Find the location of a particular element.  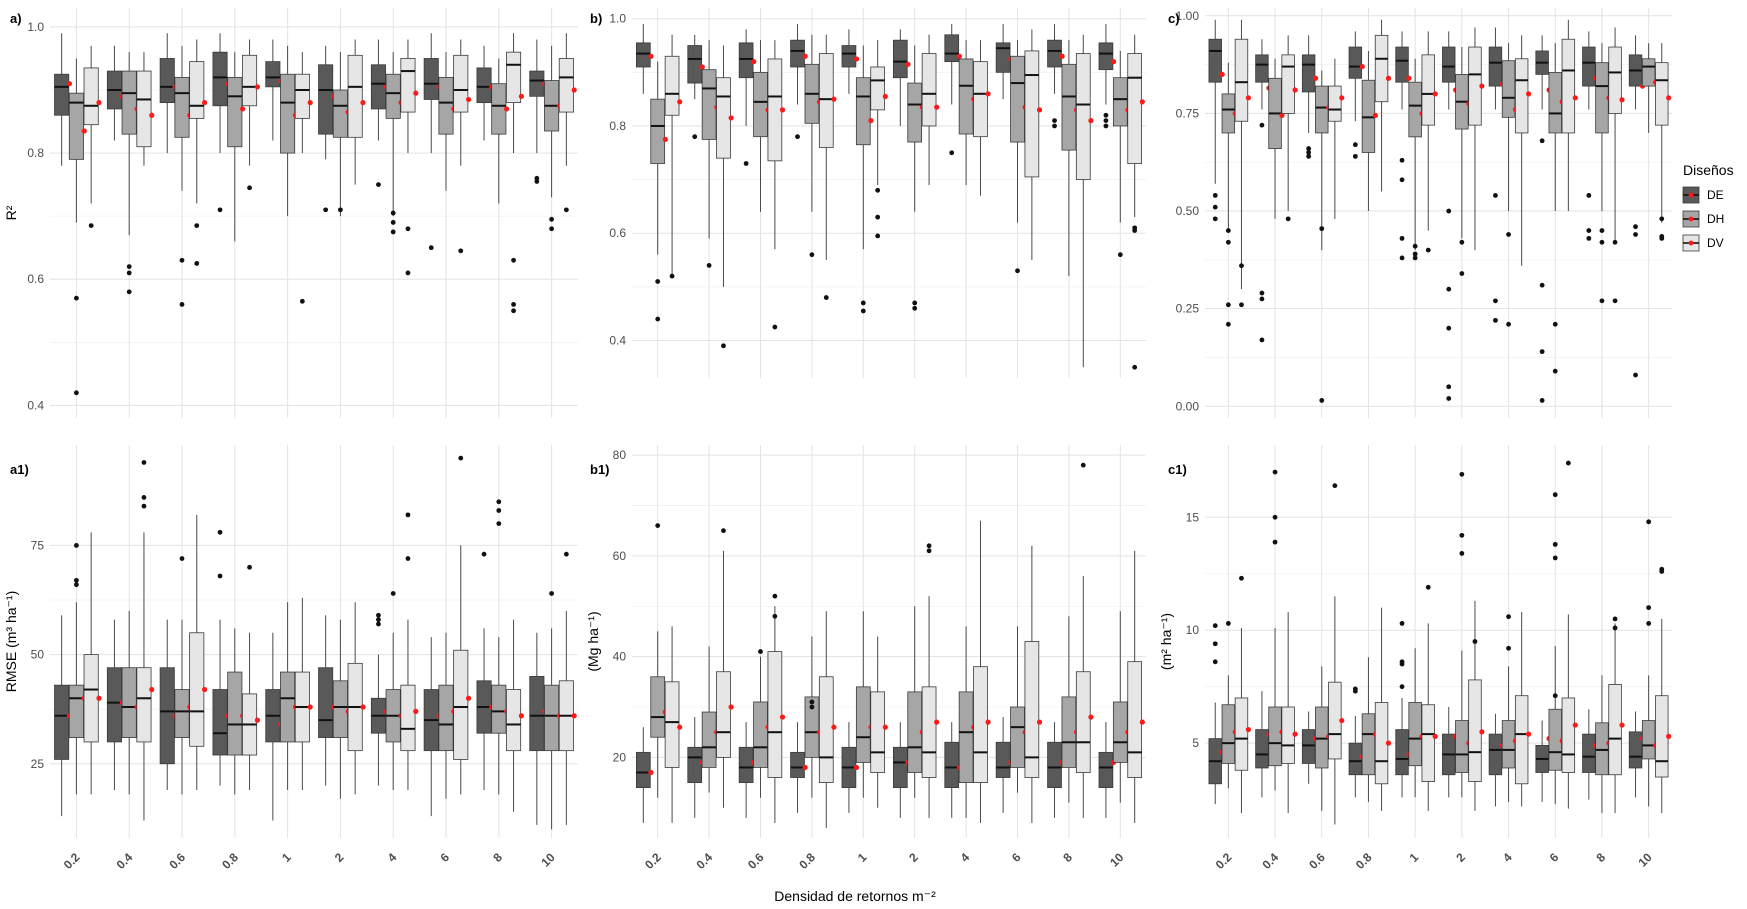

panel-label: b1) is located at coordinates (600, 469).